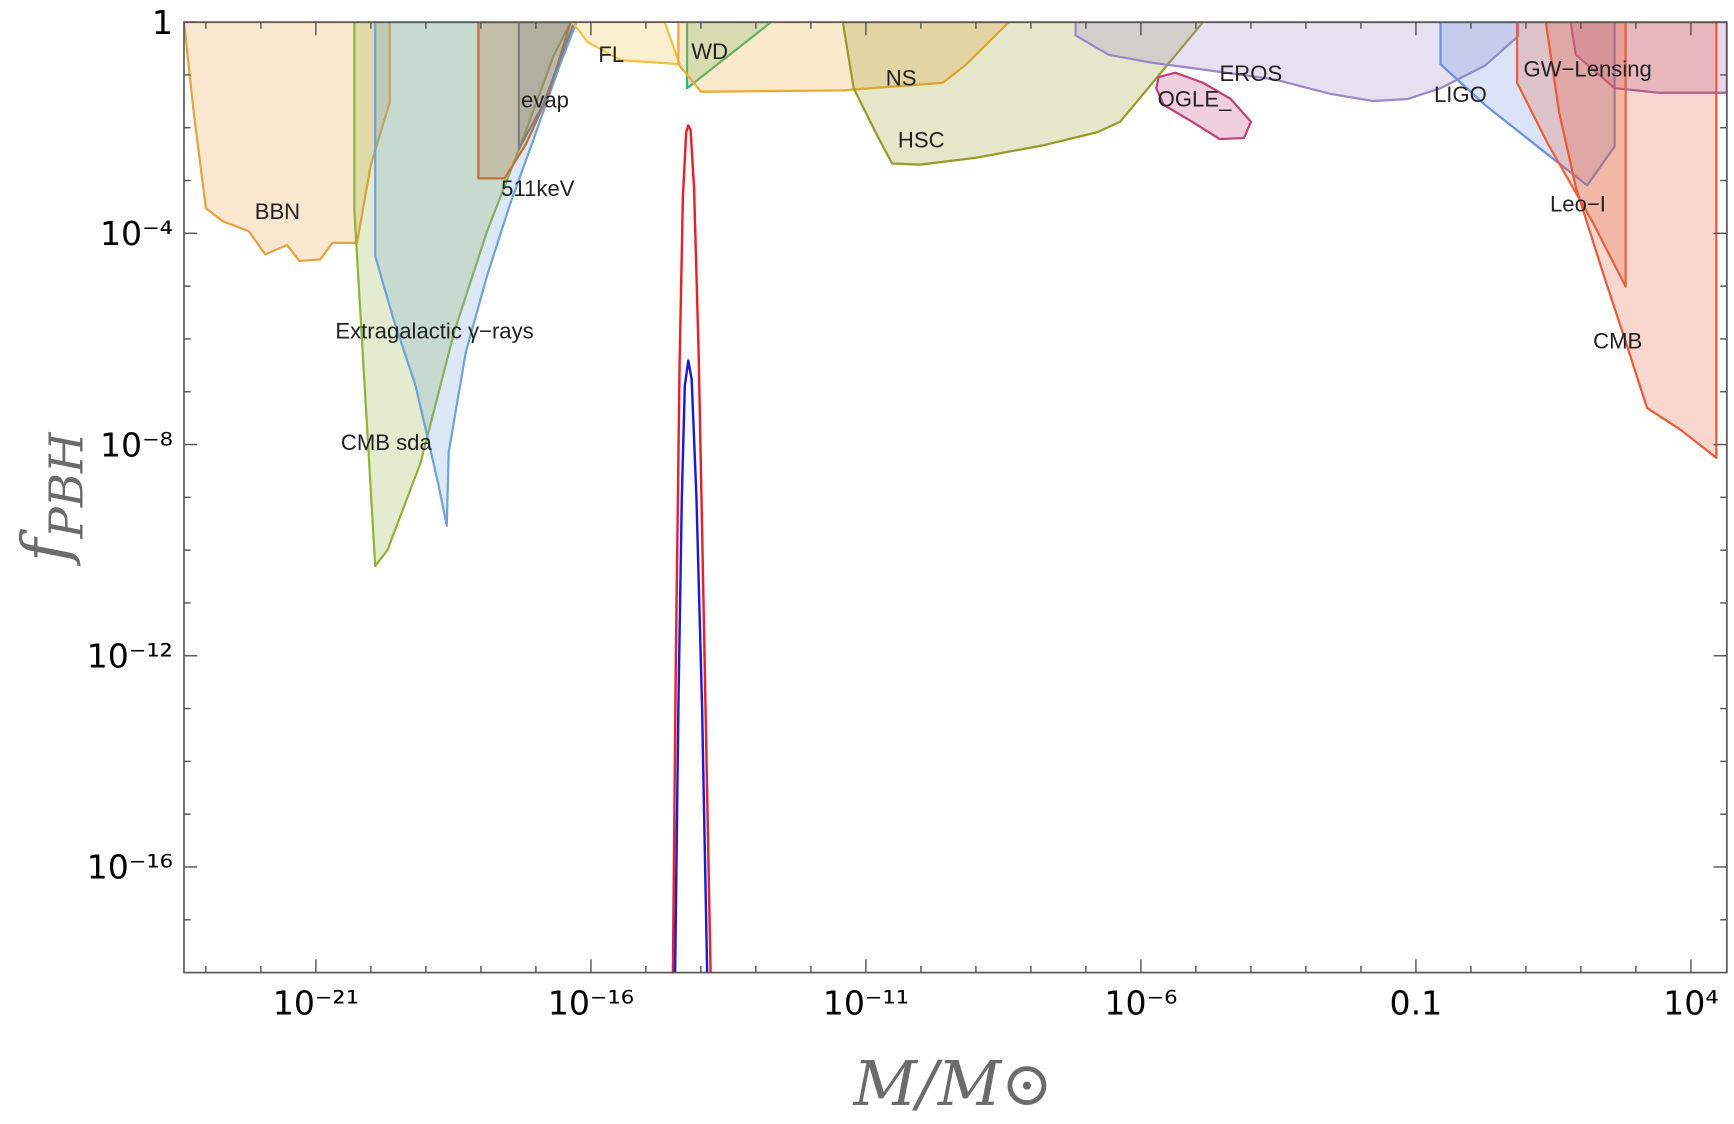 The image size is (1734, 1124). What do you see at coordinates (316, 1003) in the screenshot?
I see `x-tick-label: 10⁻²¹` at bounding box center [316, 1003].